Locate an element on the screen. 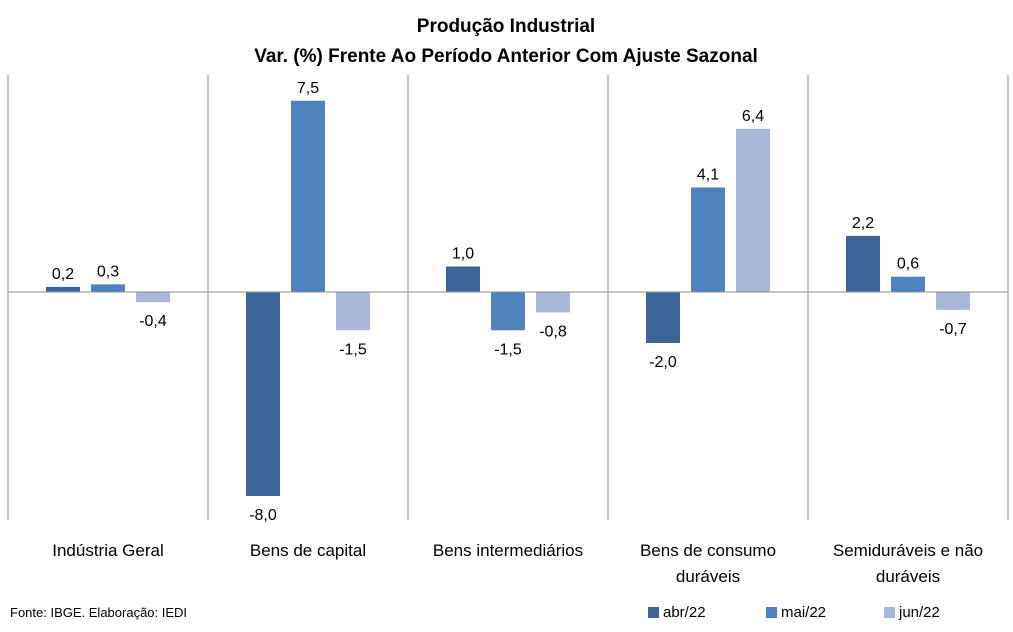 This screenshot has height=632, width=1013. legend: abr/22 mai/22 jun/22 is located at coordinates (825, 612).